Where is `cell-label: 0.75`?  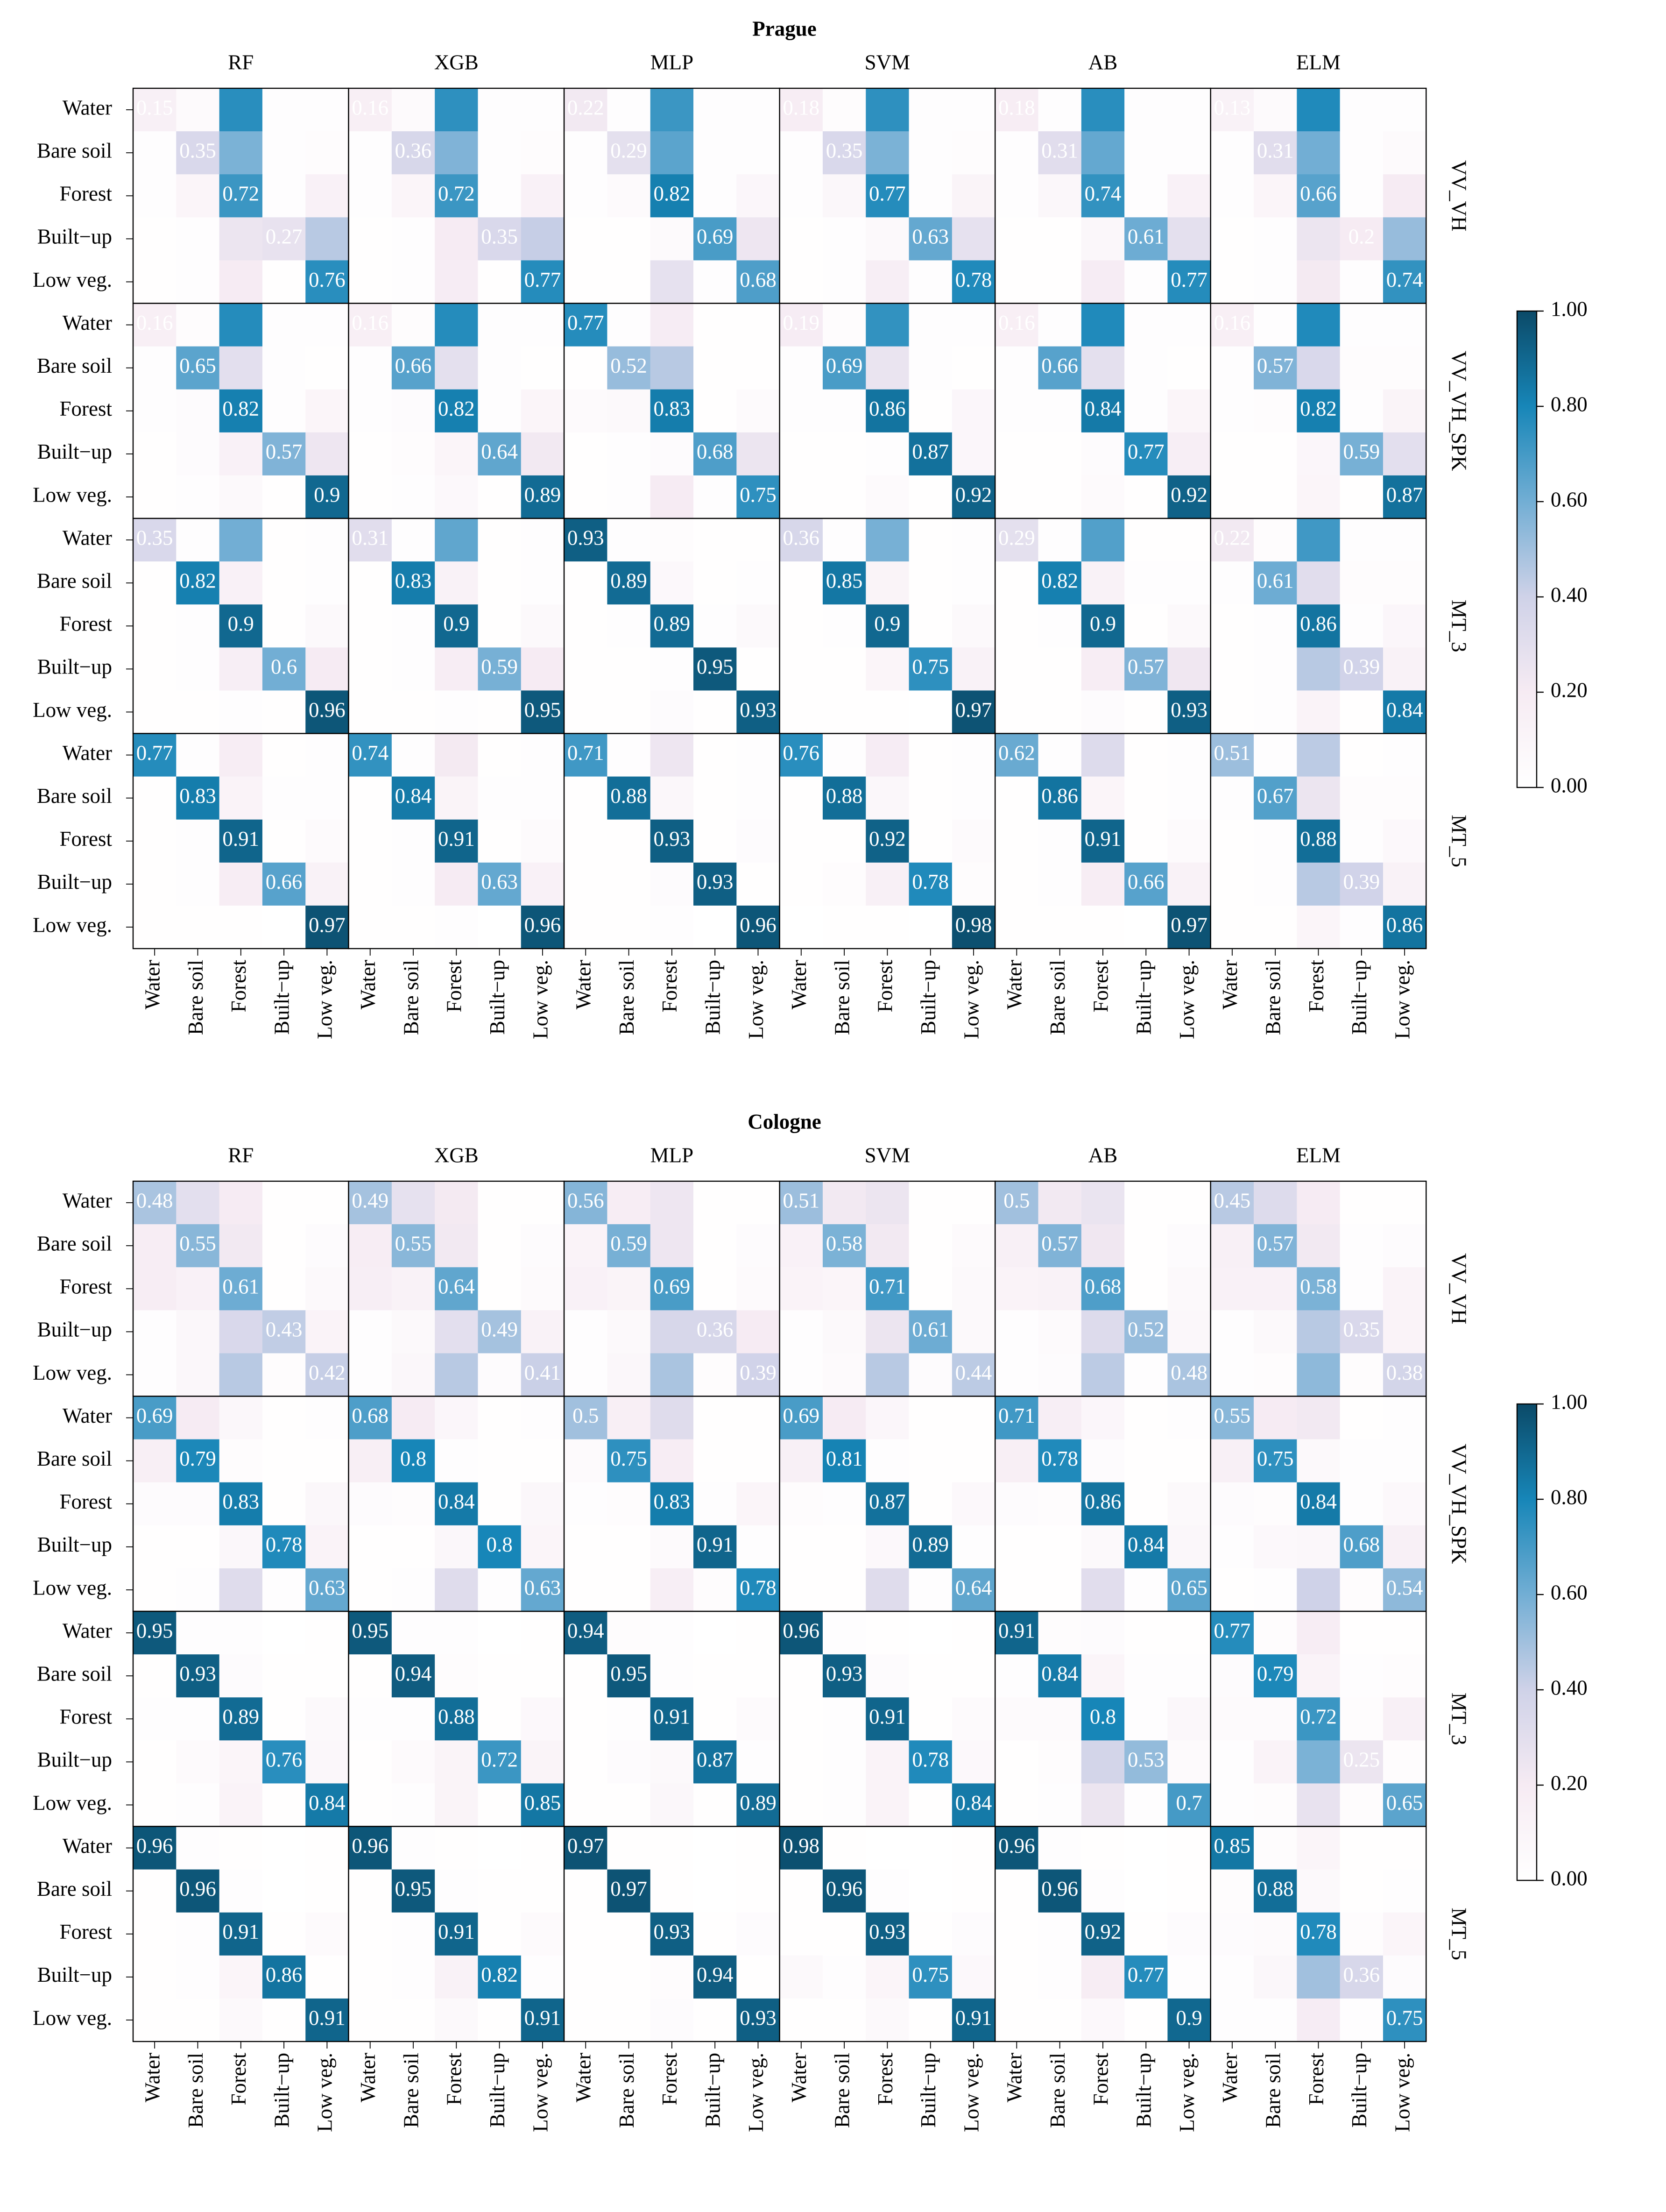
cell-label: 0.75 is located at coordinates (1275, 1458).